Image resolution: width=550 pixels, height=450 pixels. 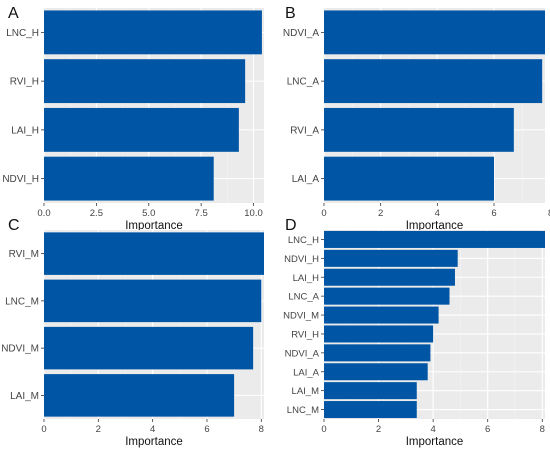 What do you see at coordinates (14, 225) in the screenshot?
I see `panel-label: C` at bounding box center [14, 225].